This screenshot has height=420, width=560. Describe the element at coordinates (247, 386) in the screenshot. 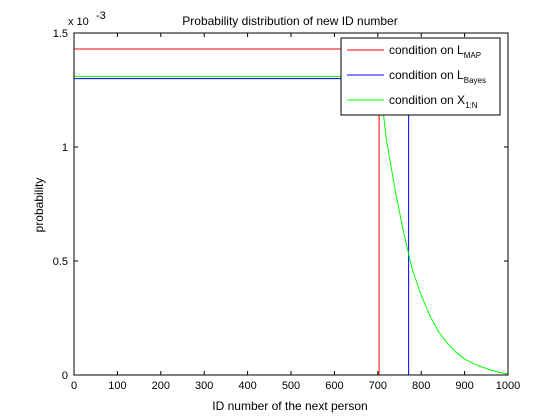

I see `x-tick-label: 400` at that location.